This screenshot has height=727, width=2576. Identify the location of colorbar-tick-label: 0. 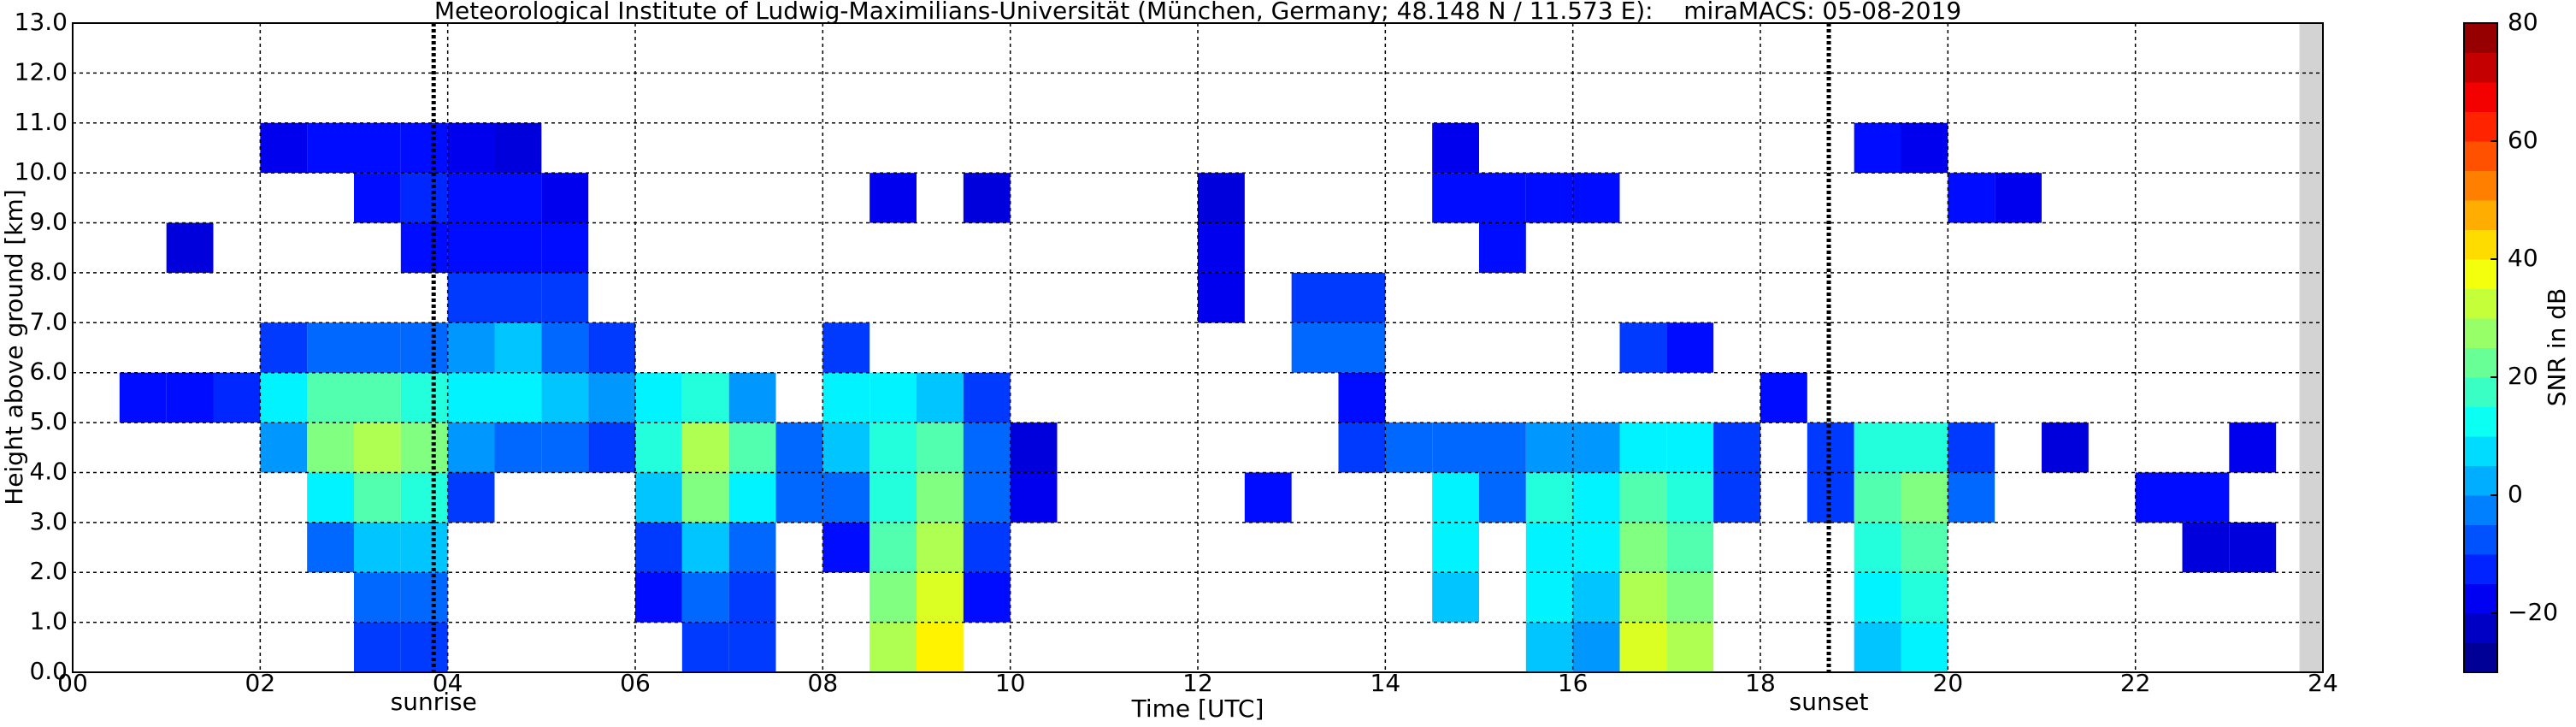
(2515, 494).